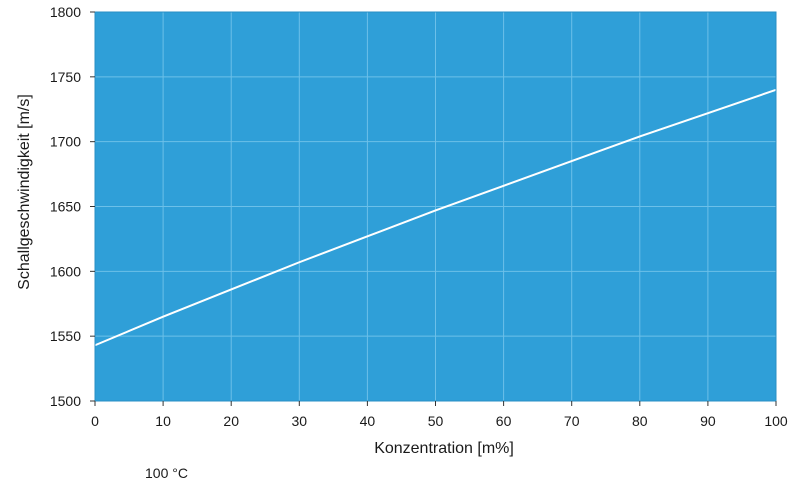 The image size is (800, 491). Describe the element at coordinates (436, 421) in the screenshot. I see `x-tick-label: 50` at that location.